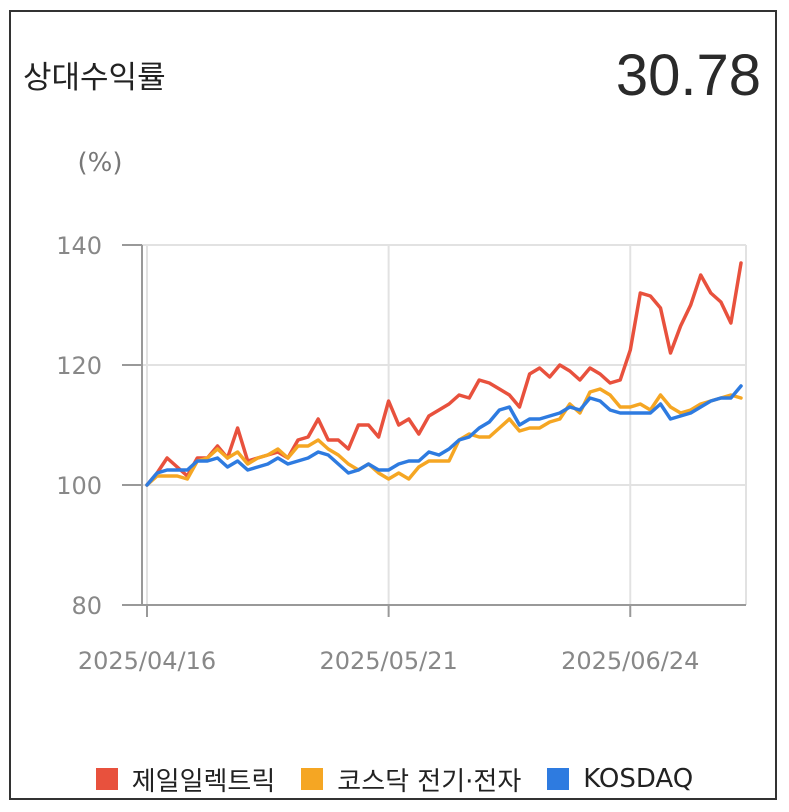  What do you see at coordinates (86, 606) in the screenshot?
I see `y-tick-label: 80` at bounding box center [86, 606].